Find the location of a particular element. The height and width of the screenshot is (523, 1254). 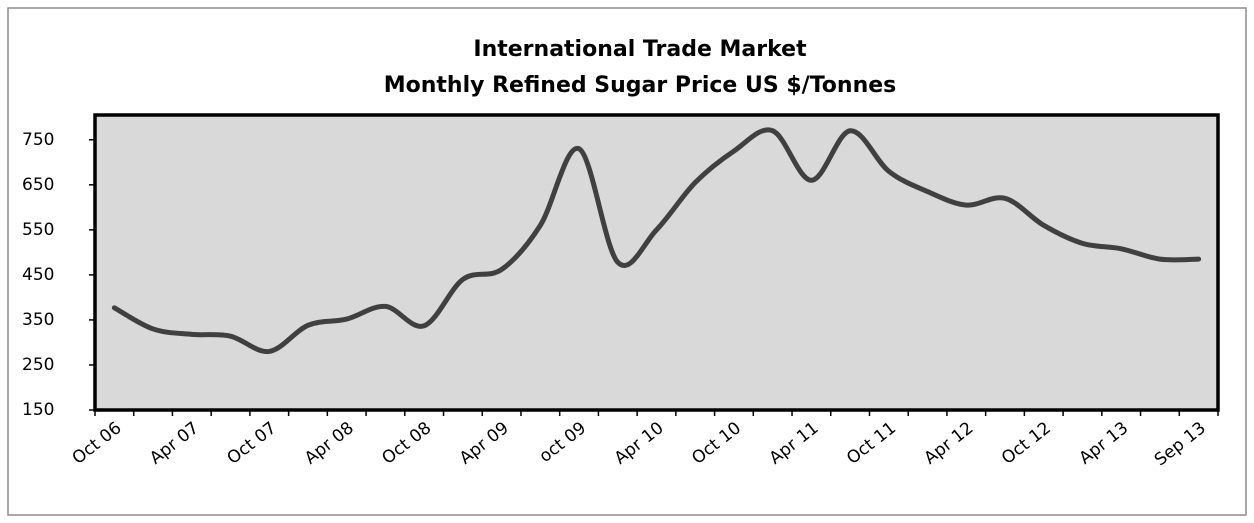

y-tick-label: 450 is located at coordinates (38, 275).